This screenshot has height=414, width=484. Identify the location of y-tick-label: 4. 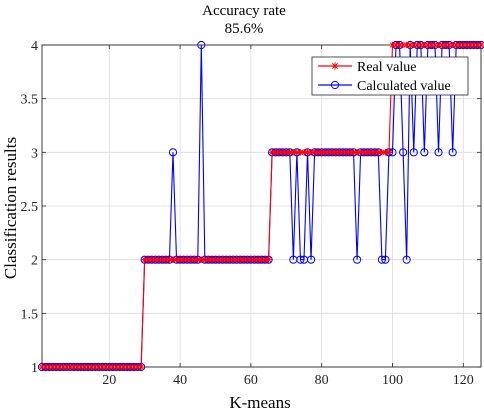
(34, 46).